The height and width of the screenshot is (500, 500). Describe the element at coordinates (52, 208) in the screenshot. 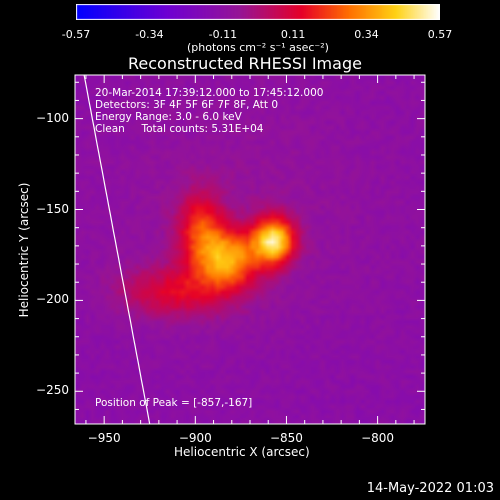

I see `y-tick-label: −150` at that location.